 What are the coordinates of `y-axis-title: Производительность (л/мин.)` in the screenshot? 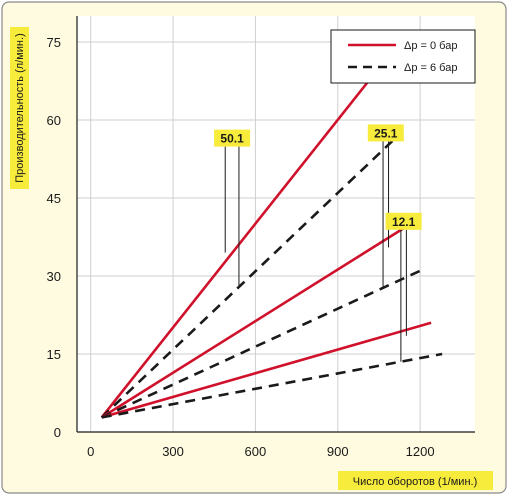 It's located at (20, 107).